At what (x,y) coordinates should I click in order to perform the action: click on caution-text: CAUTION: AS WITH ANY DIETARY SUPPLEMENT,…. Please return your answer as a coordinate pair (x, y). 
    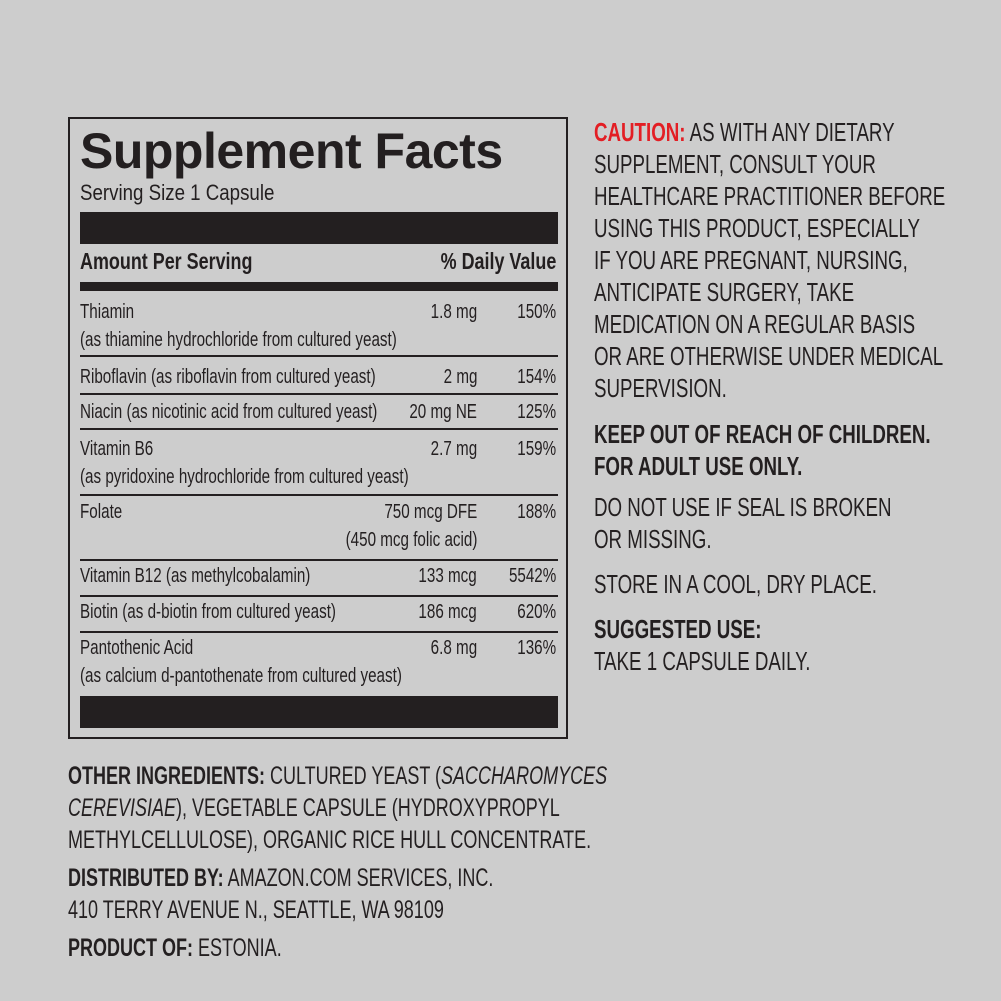
    Looking at the image, I should click on (797, 260).